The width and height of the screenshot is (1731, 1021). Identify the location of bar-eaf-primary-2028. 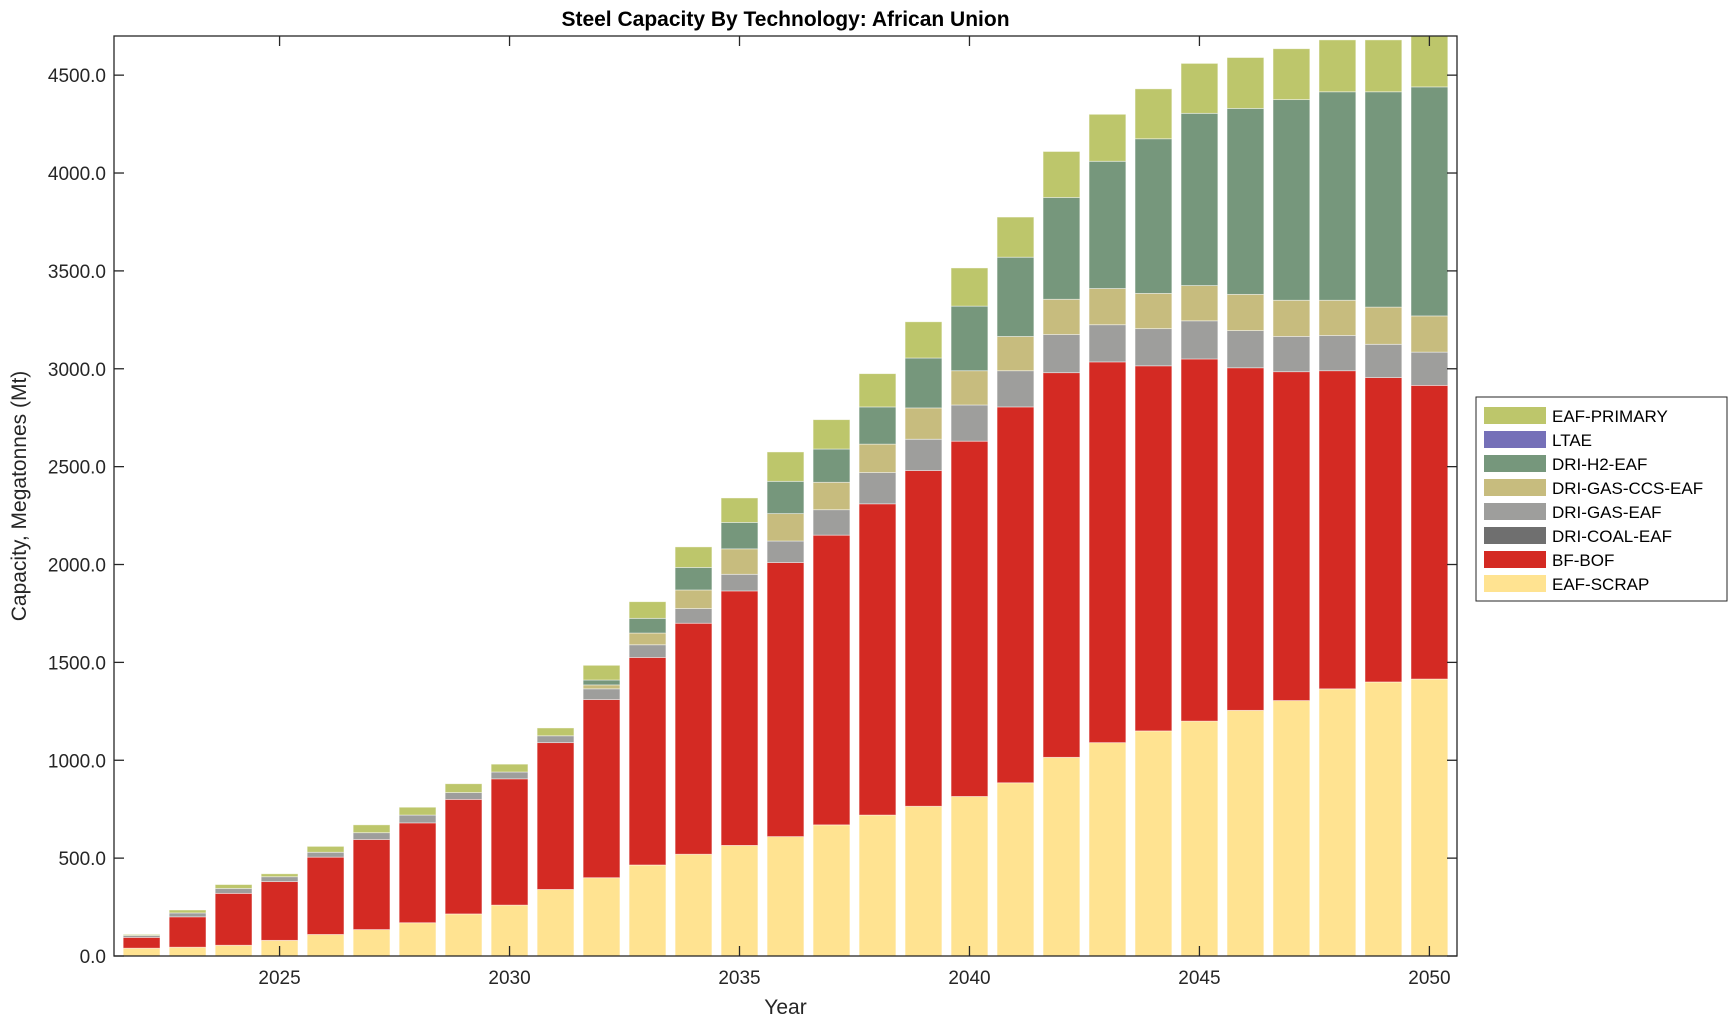
(417, 811).